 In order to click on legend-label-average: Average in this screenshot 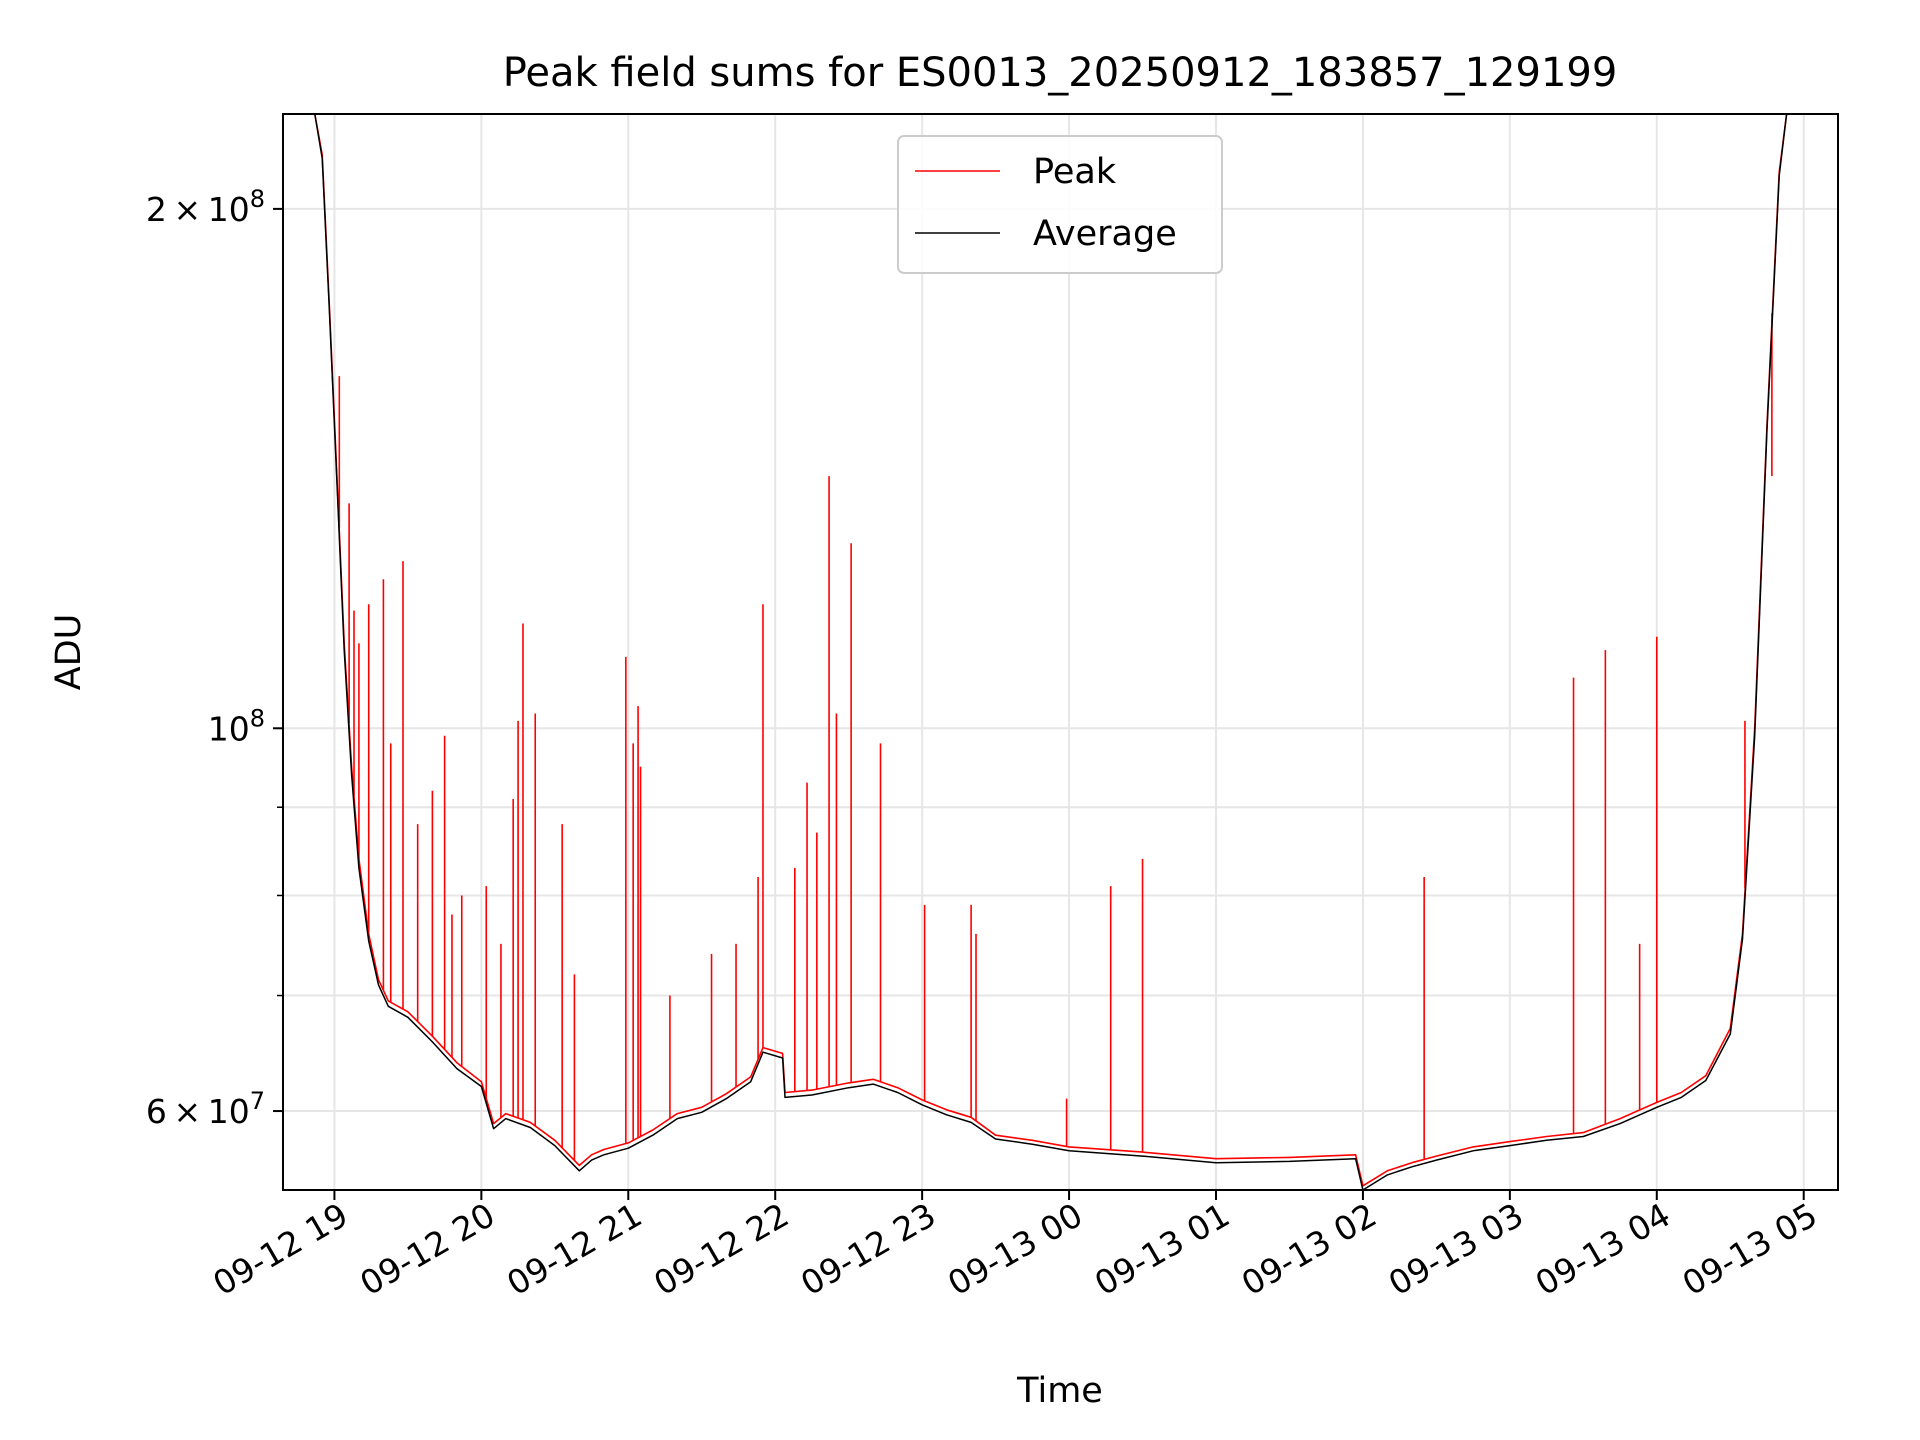, I will do `click(1105, 234)`.